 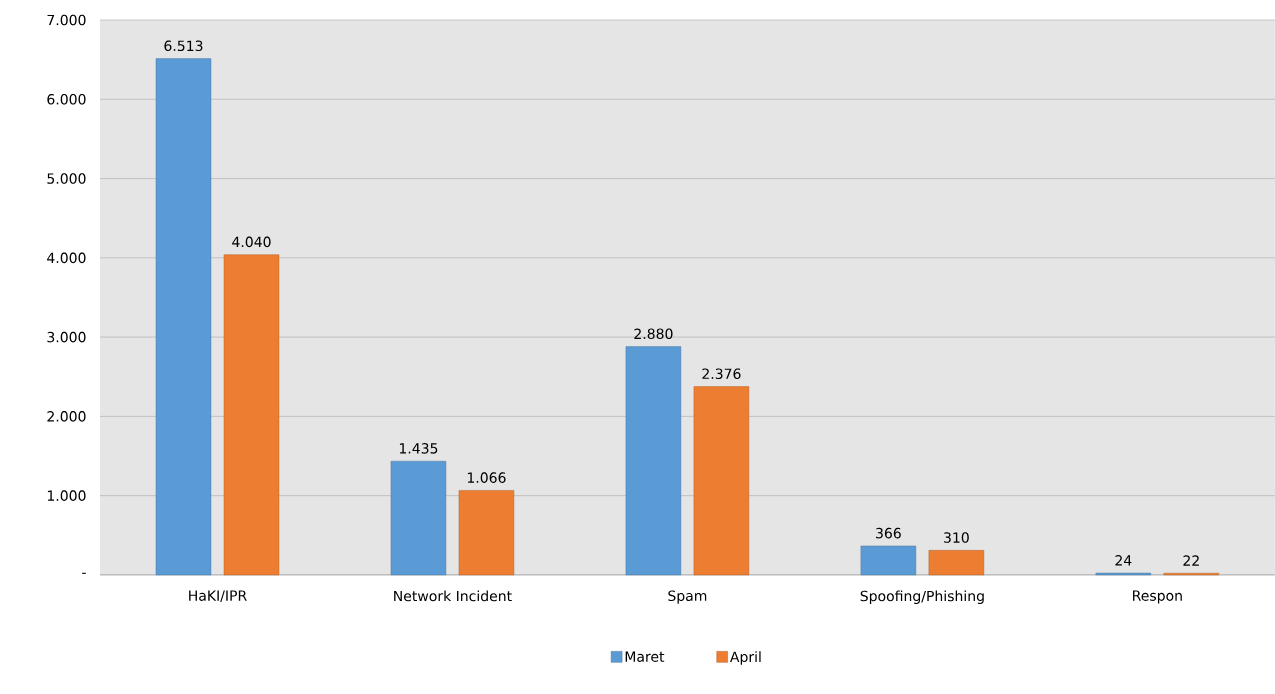 I want to click on data-label: 310, so click(x=956, y=537).